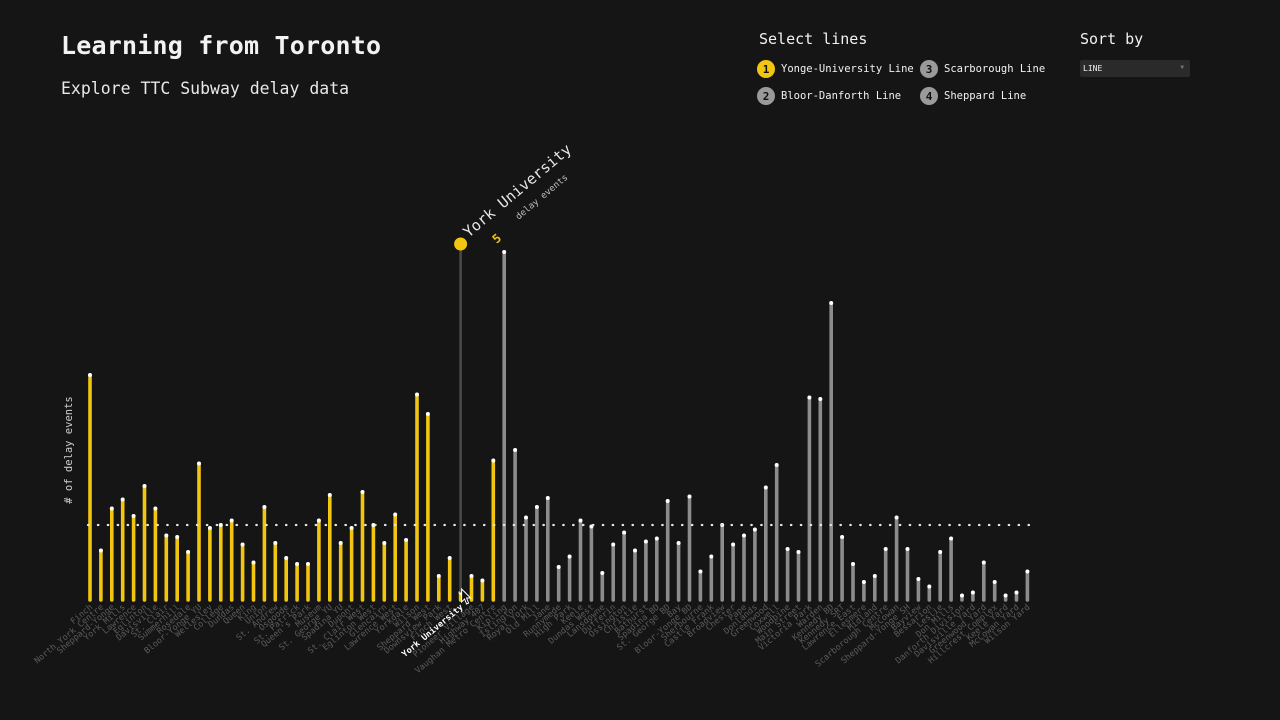  Describe the element at coordinates (466, 596) in the screenshot. I see `cursor-icon` at that location.